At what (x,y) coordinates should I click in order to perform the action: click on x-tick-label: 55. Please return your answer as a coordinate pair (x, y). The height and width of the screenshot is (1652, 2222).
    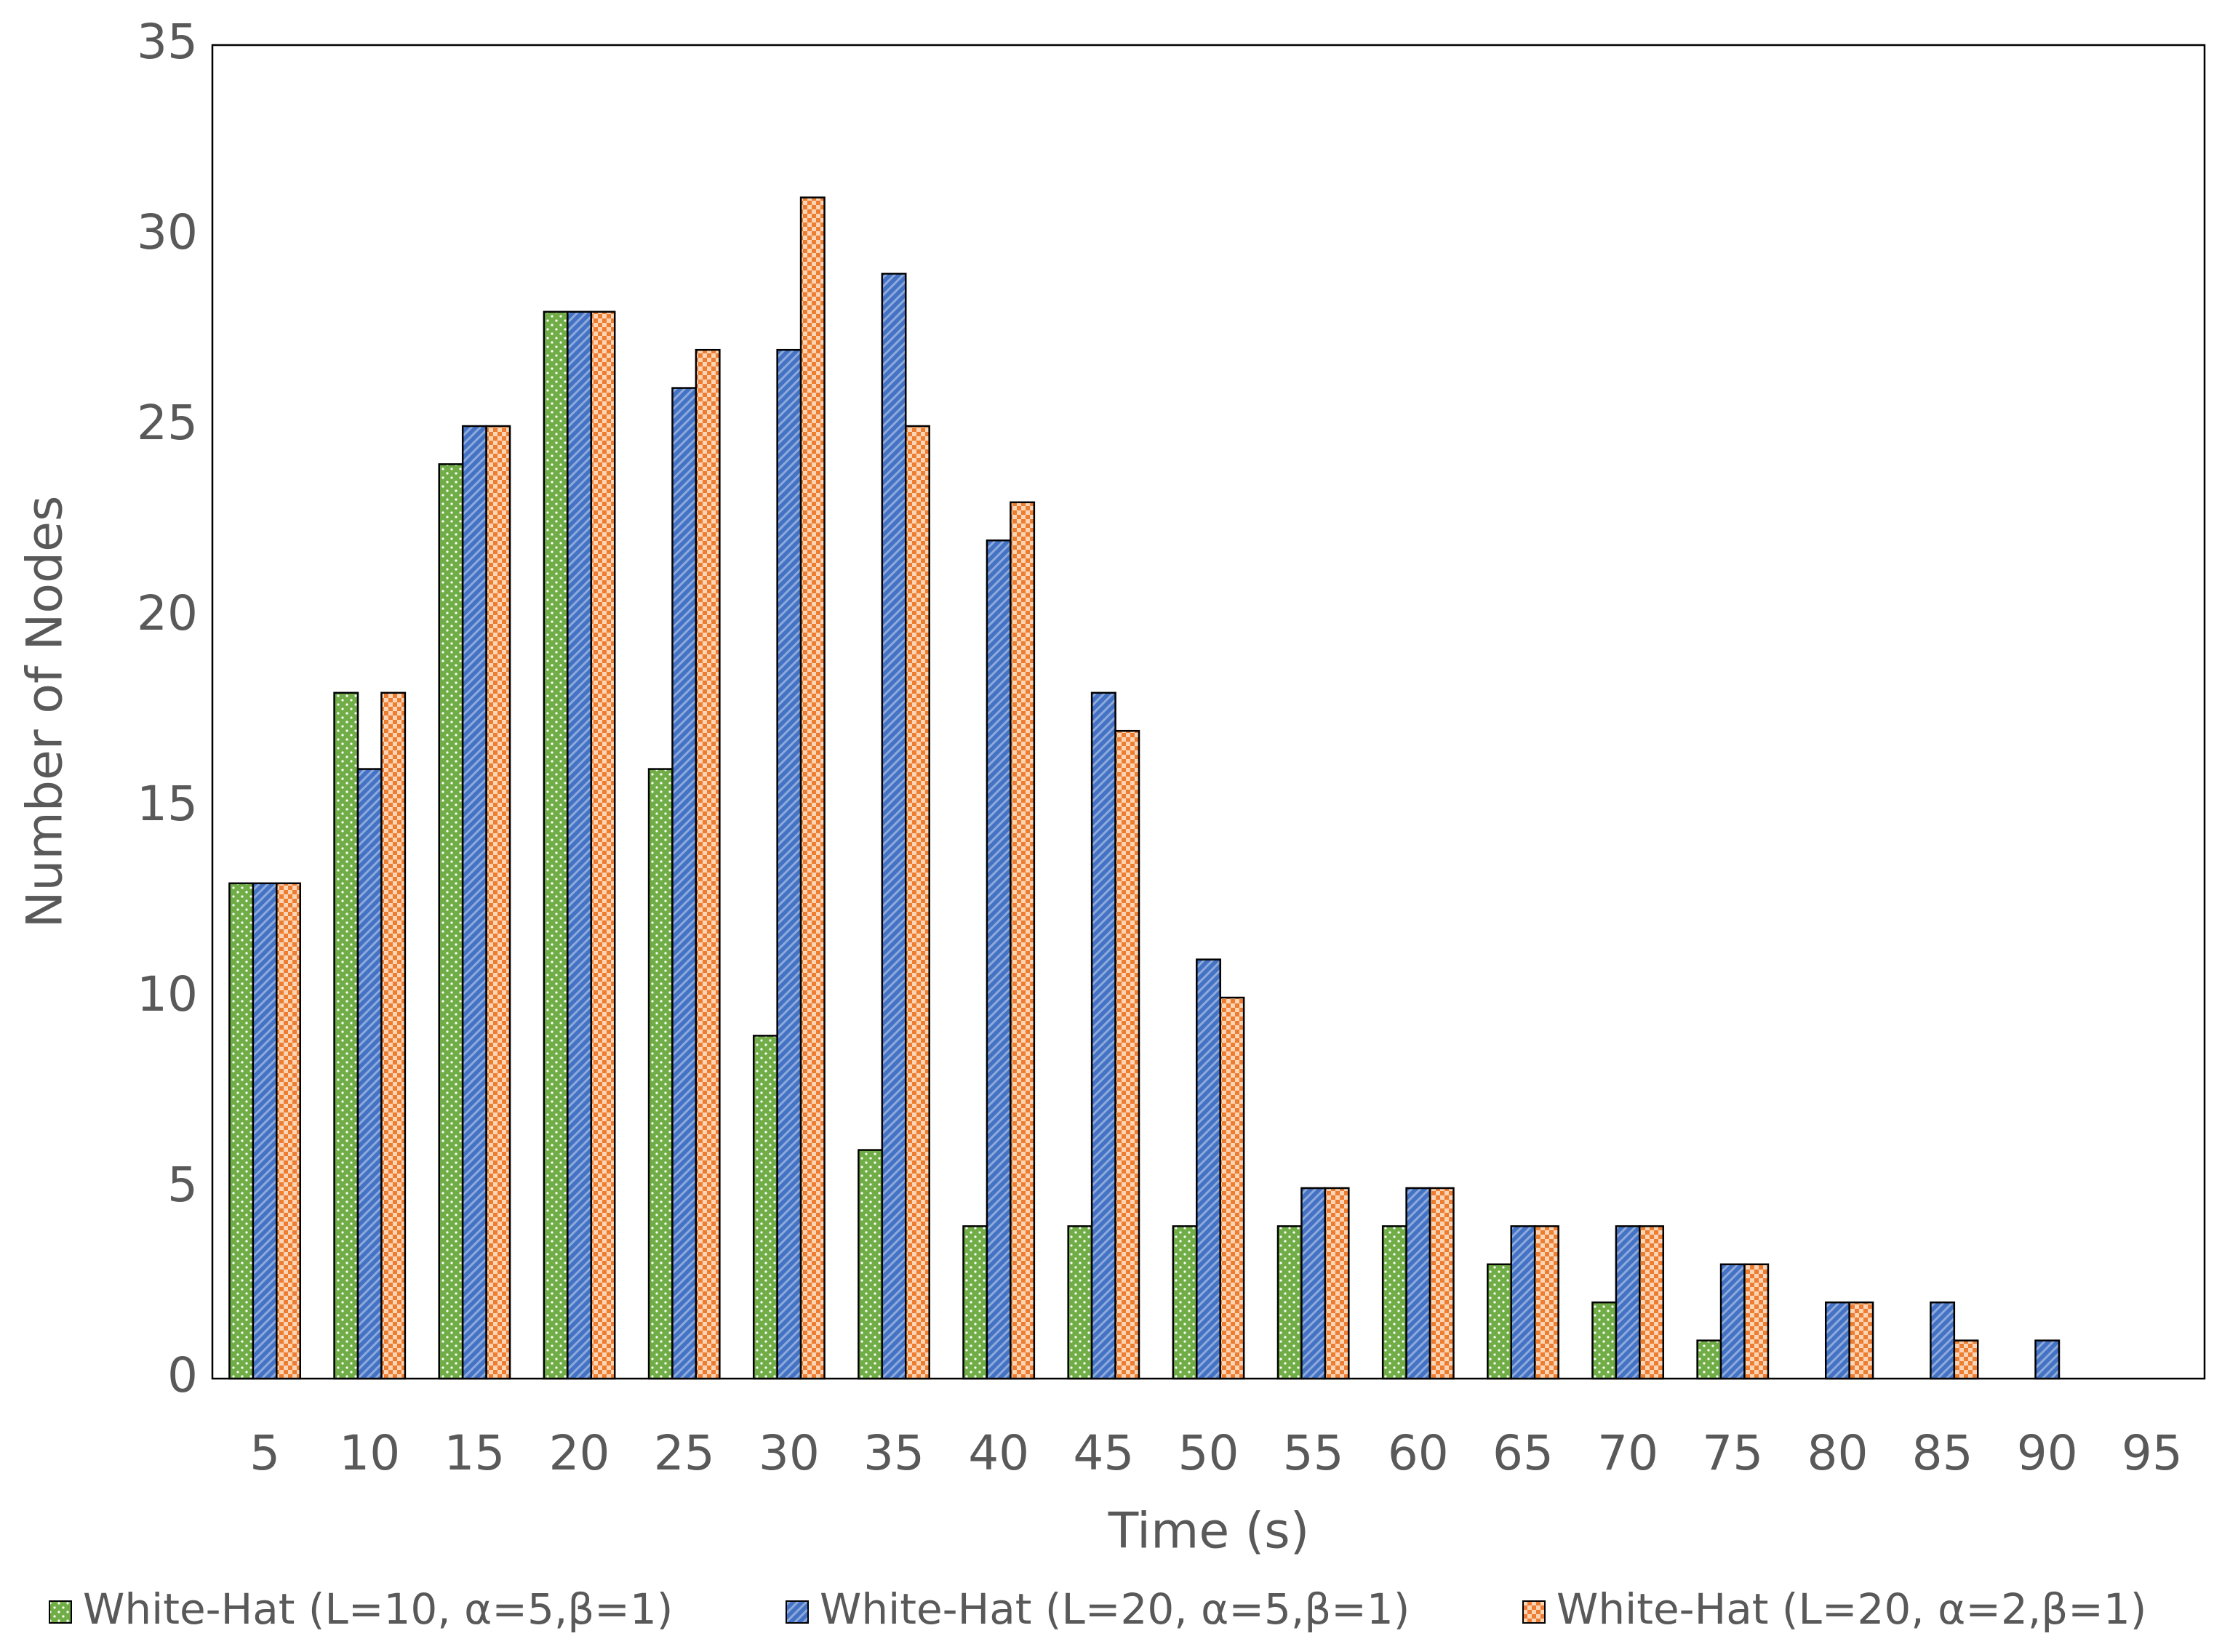
    Looking at the image, I should click on (1313, 1453).